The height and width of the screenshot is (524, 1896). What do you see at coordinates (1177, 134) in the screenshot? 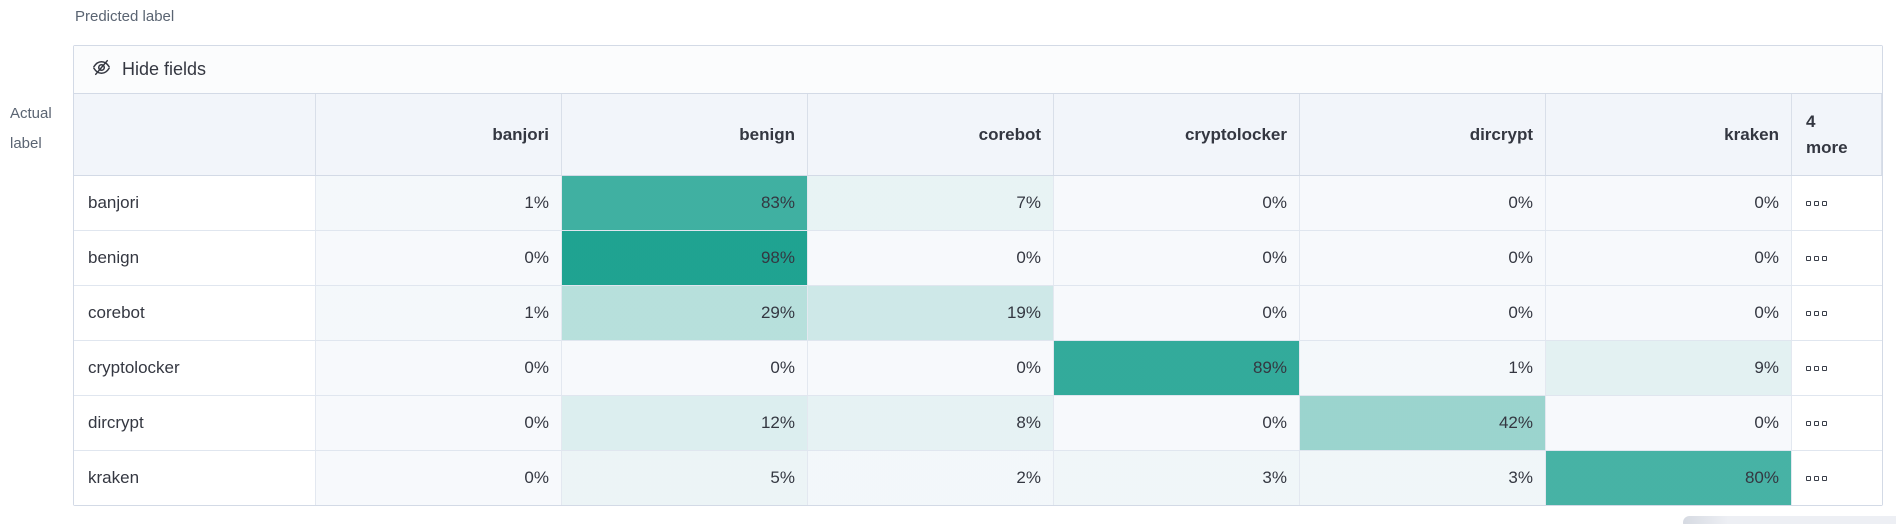
I see `column-header-cryptolocker: cryptolocker` at bounding box center [1177, 134].